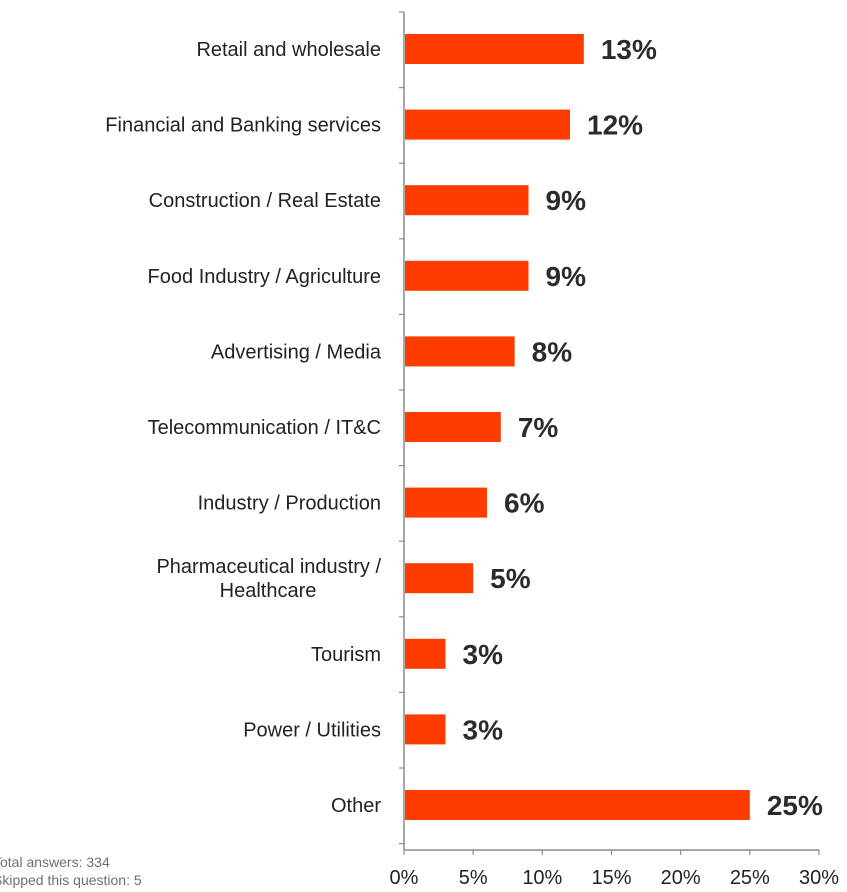 This screenshot has width=847, height=892. What do you see at coordinates (681, 878) in the screenshot?
I see `x-tick-label: 20%` at bounding box center [681, 878].